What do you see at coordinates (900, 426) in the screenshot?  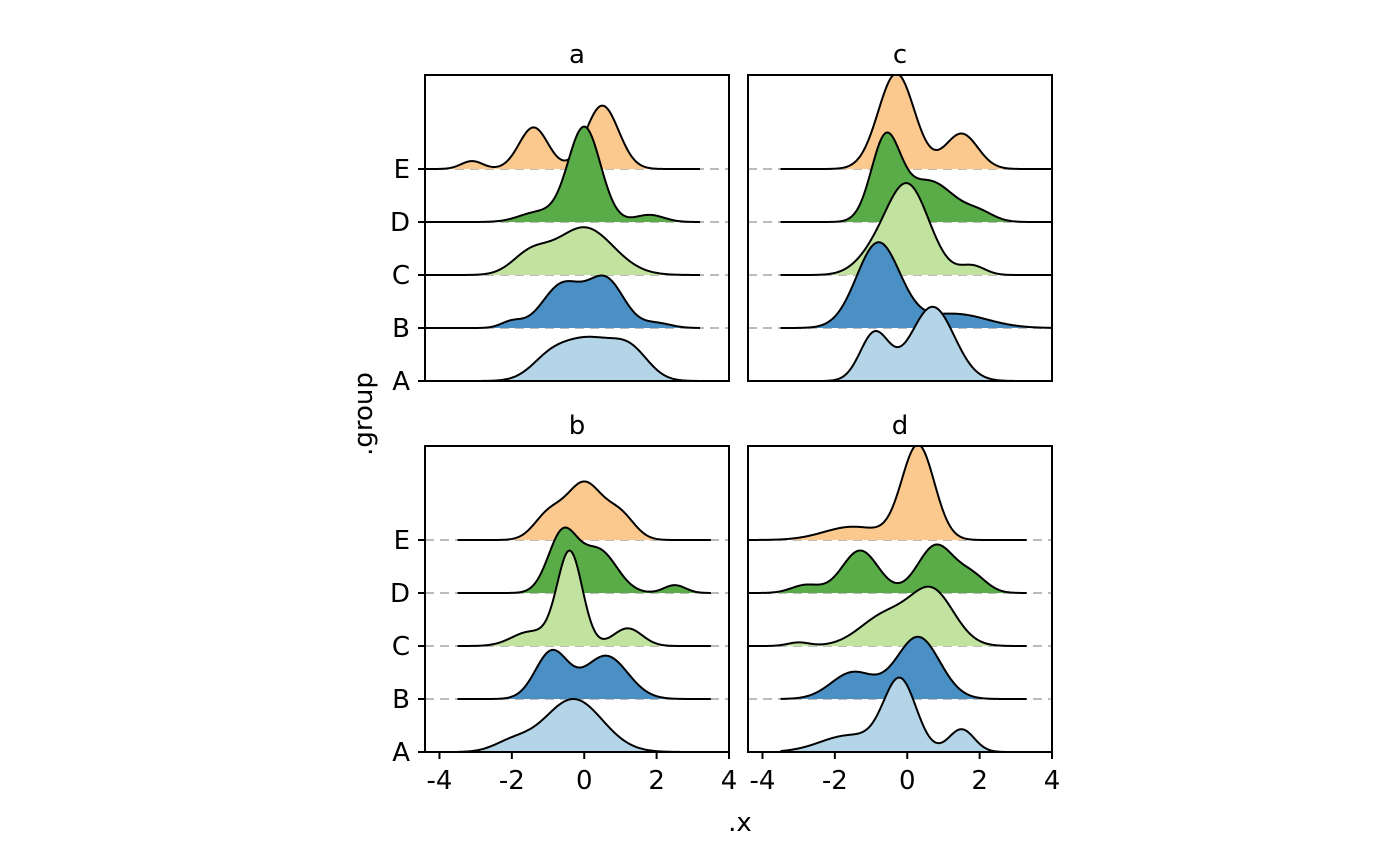 I see `facet-title-d: d` at bounding box center [900, 426].